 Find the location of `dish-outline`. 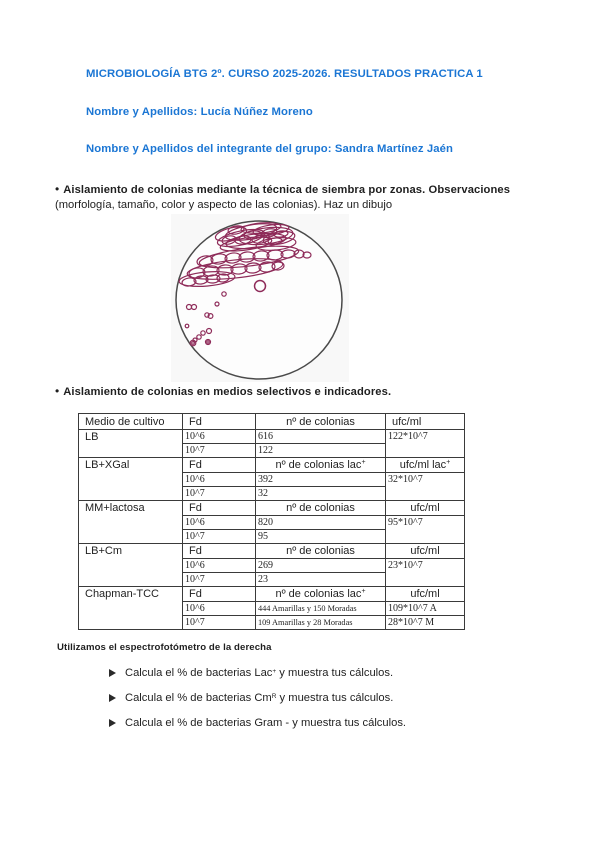

dish-outline is located at coordinates (259, 300).